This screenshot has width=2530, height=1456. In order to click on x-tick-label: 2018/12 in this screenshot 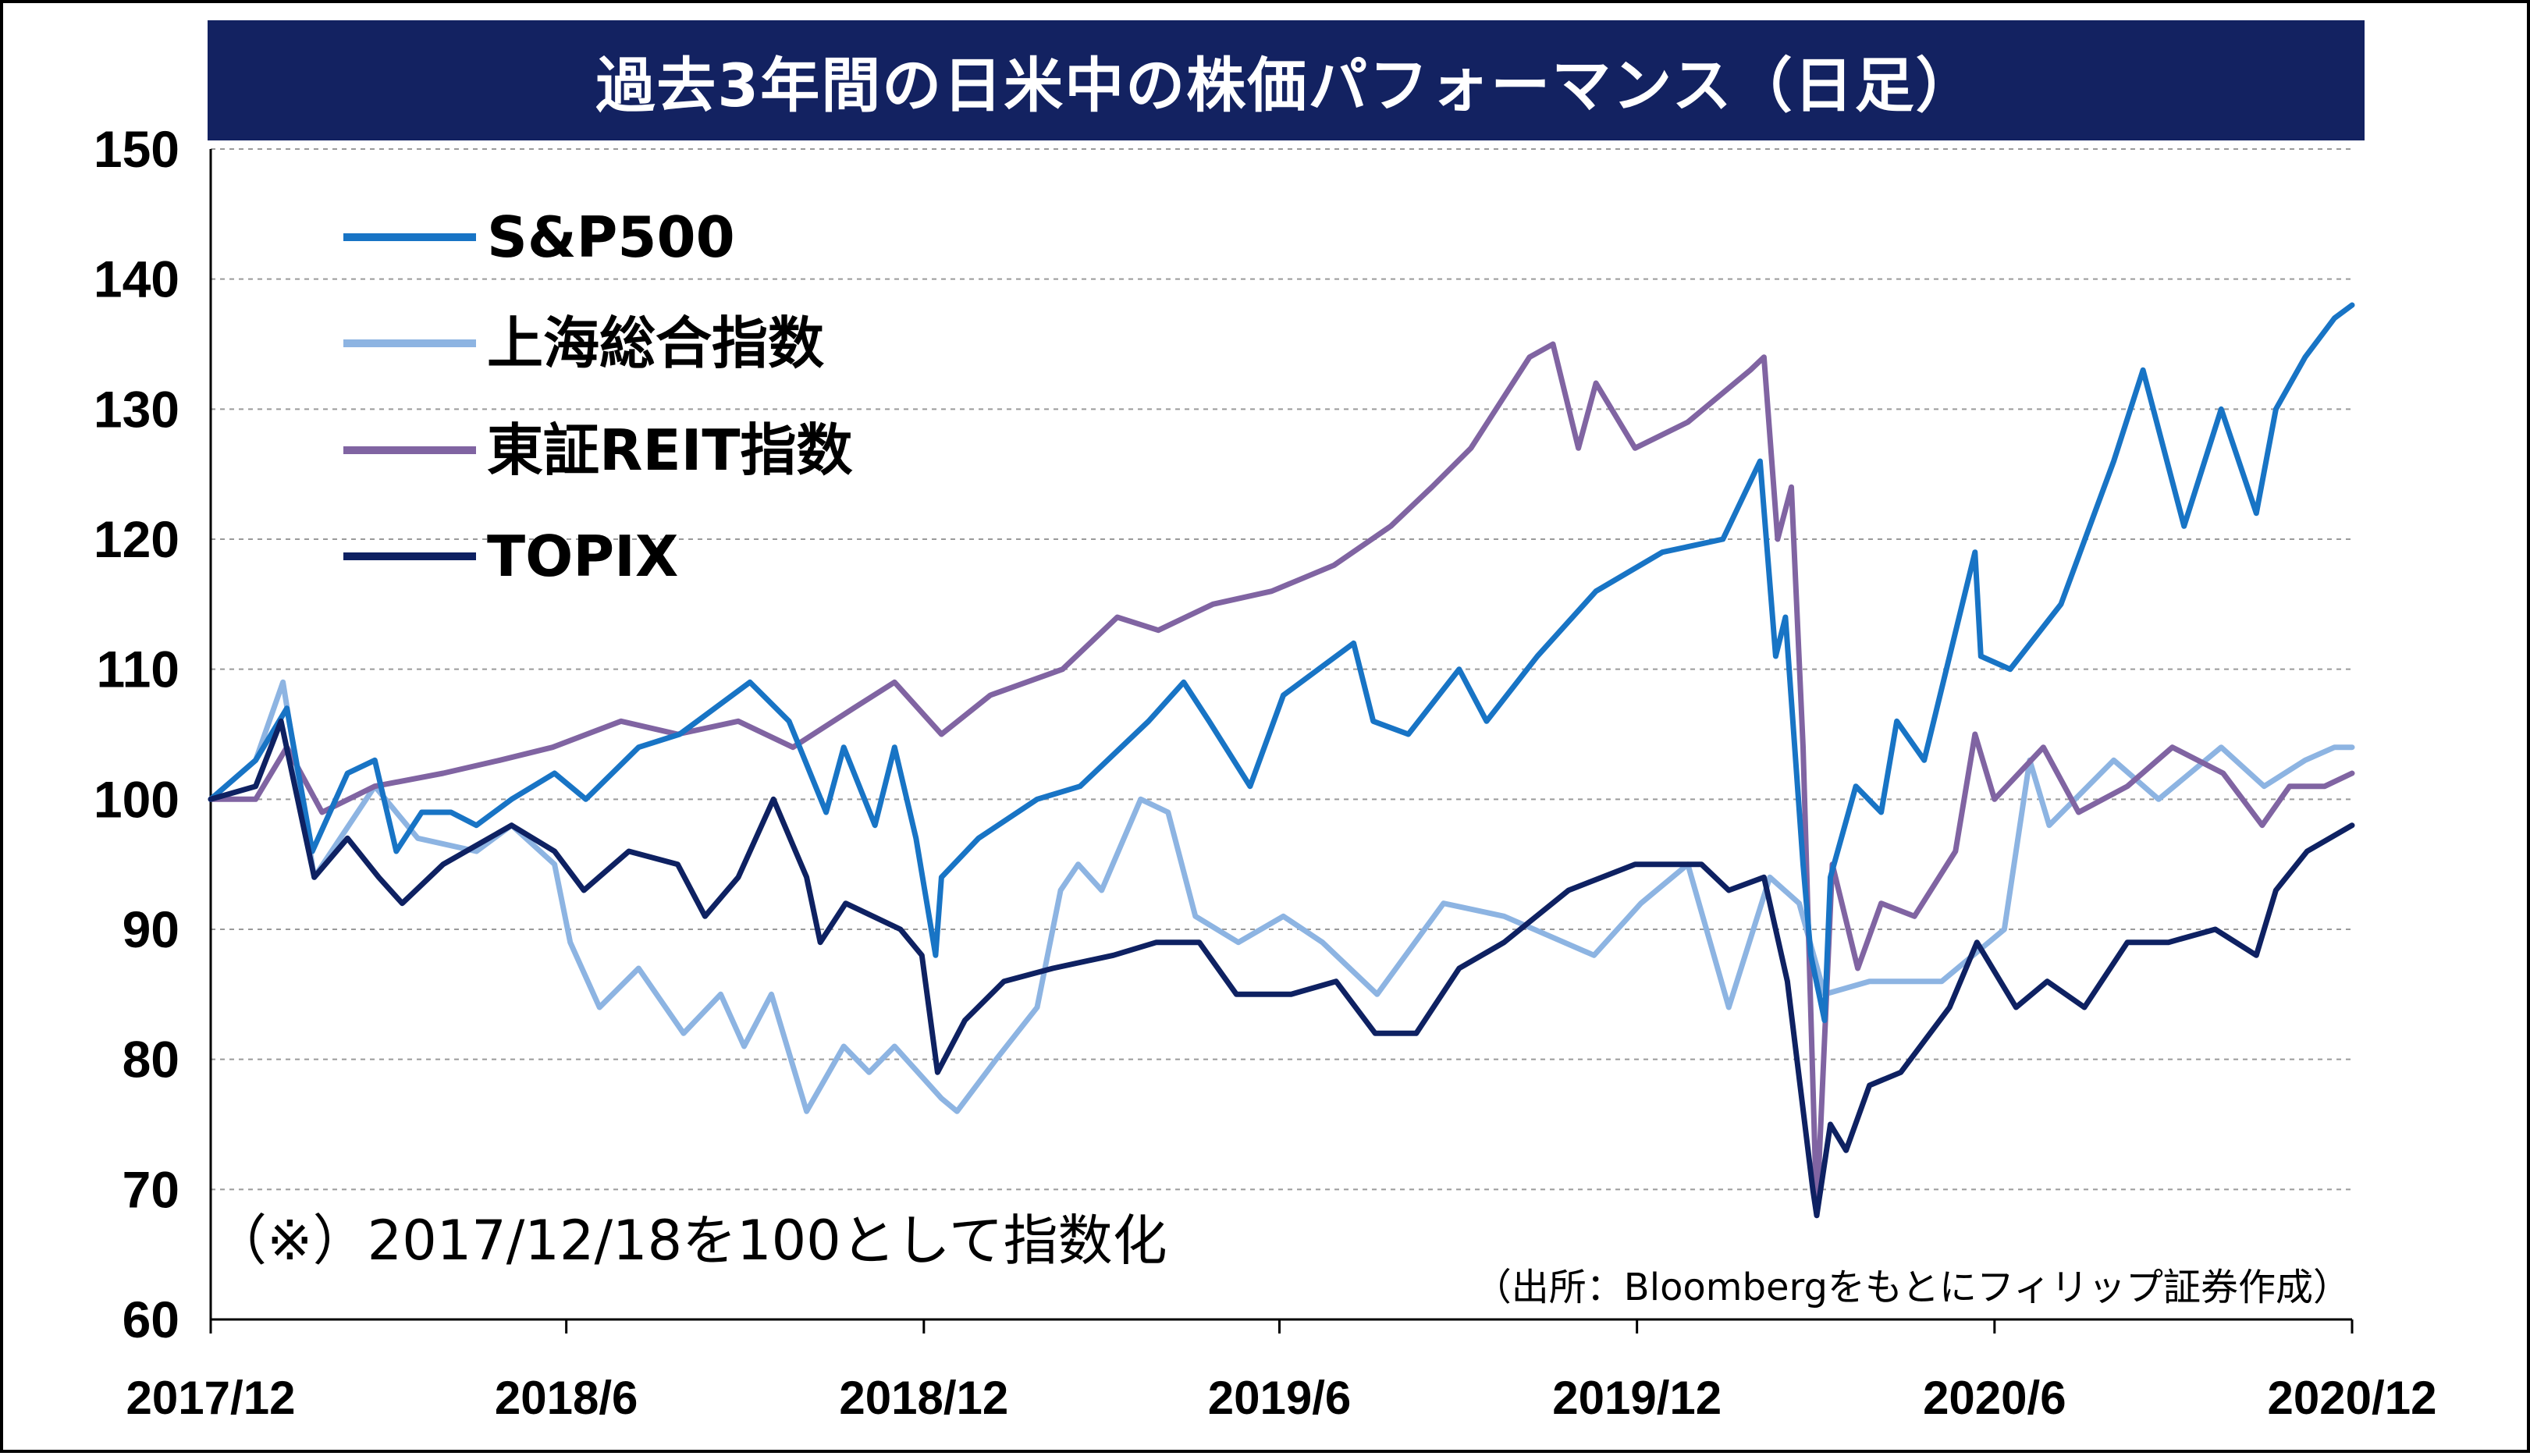, I will do `click(924, 1398)`.